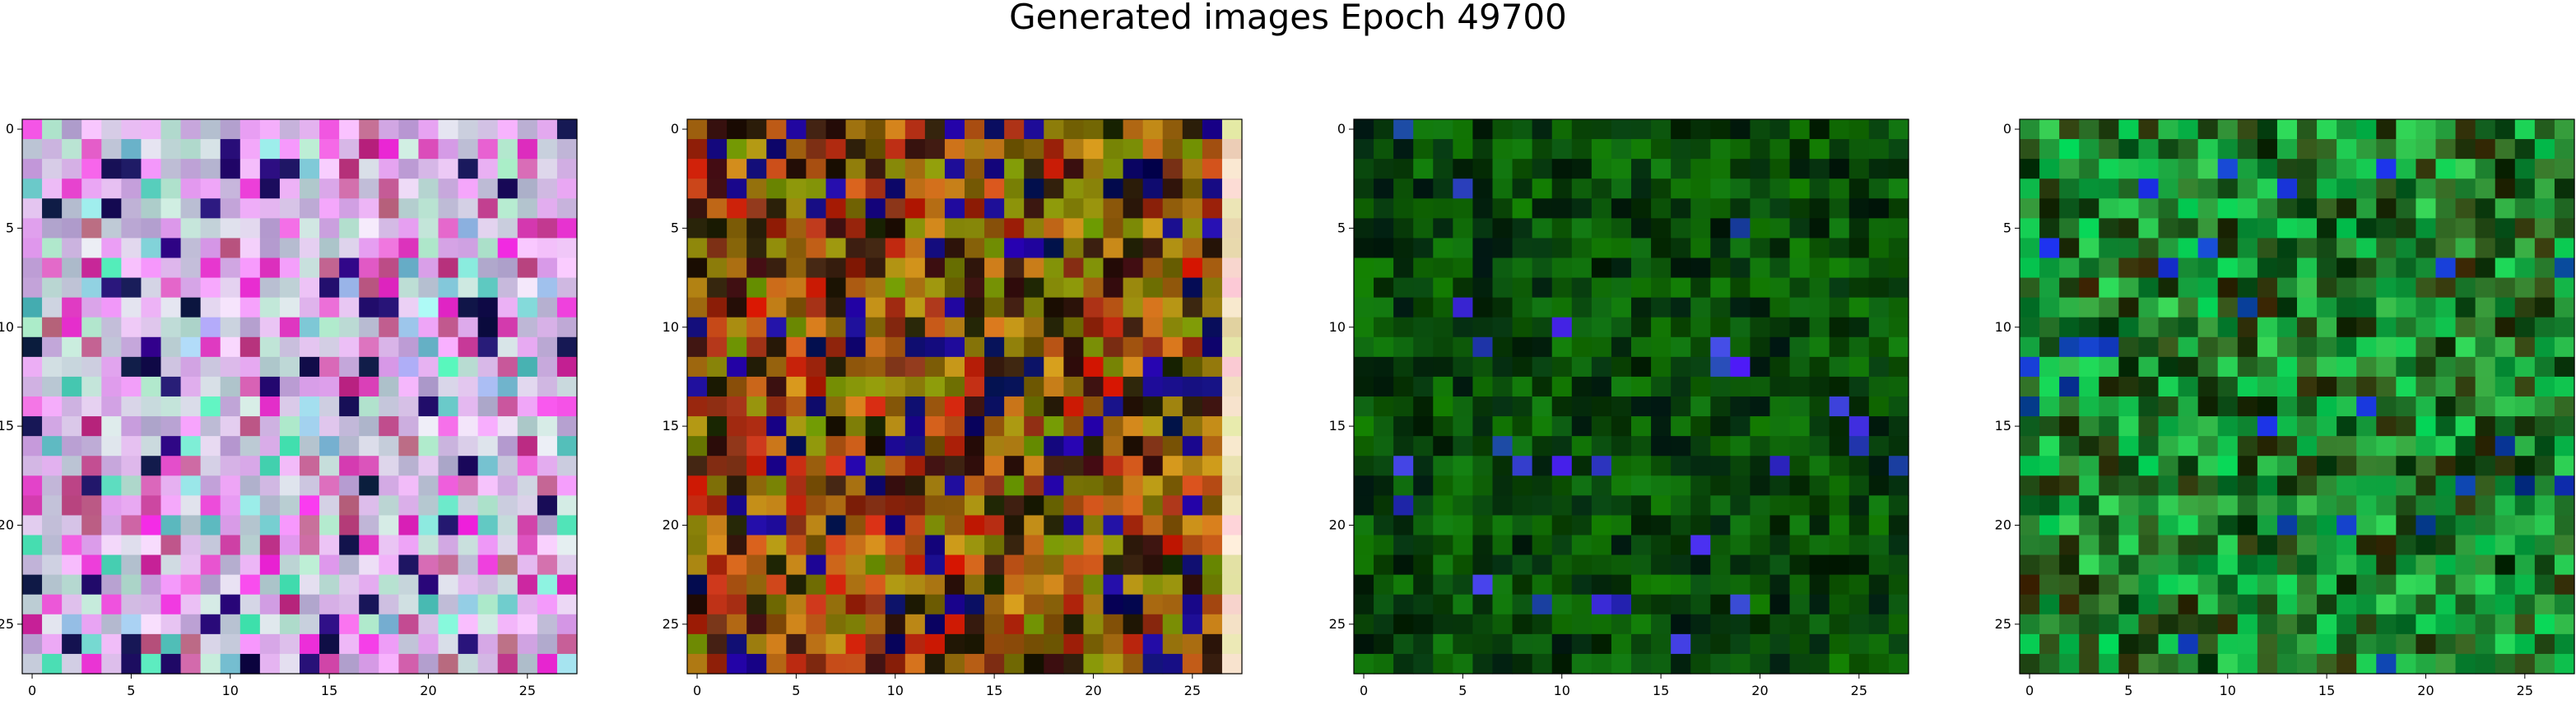  I want to click on x-tick-label: 0, so click(32, 690).